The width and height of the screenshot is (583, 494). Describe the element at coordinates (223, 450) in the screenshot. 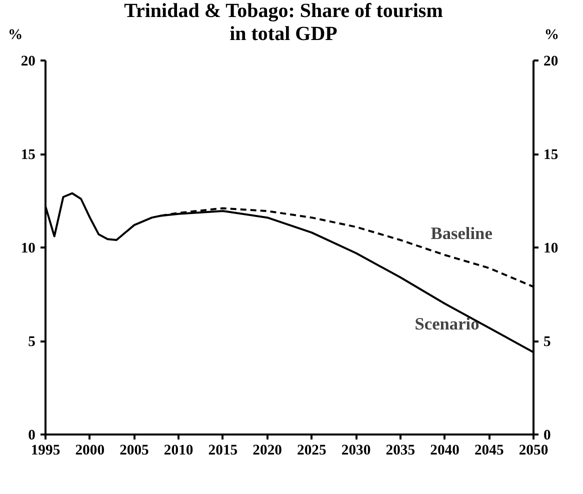

I see `x-tick-label: 2015` at that location.